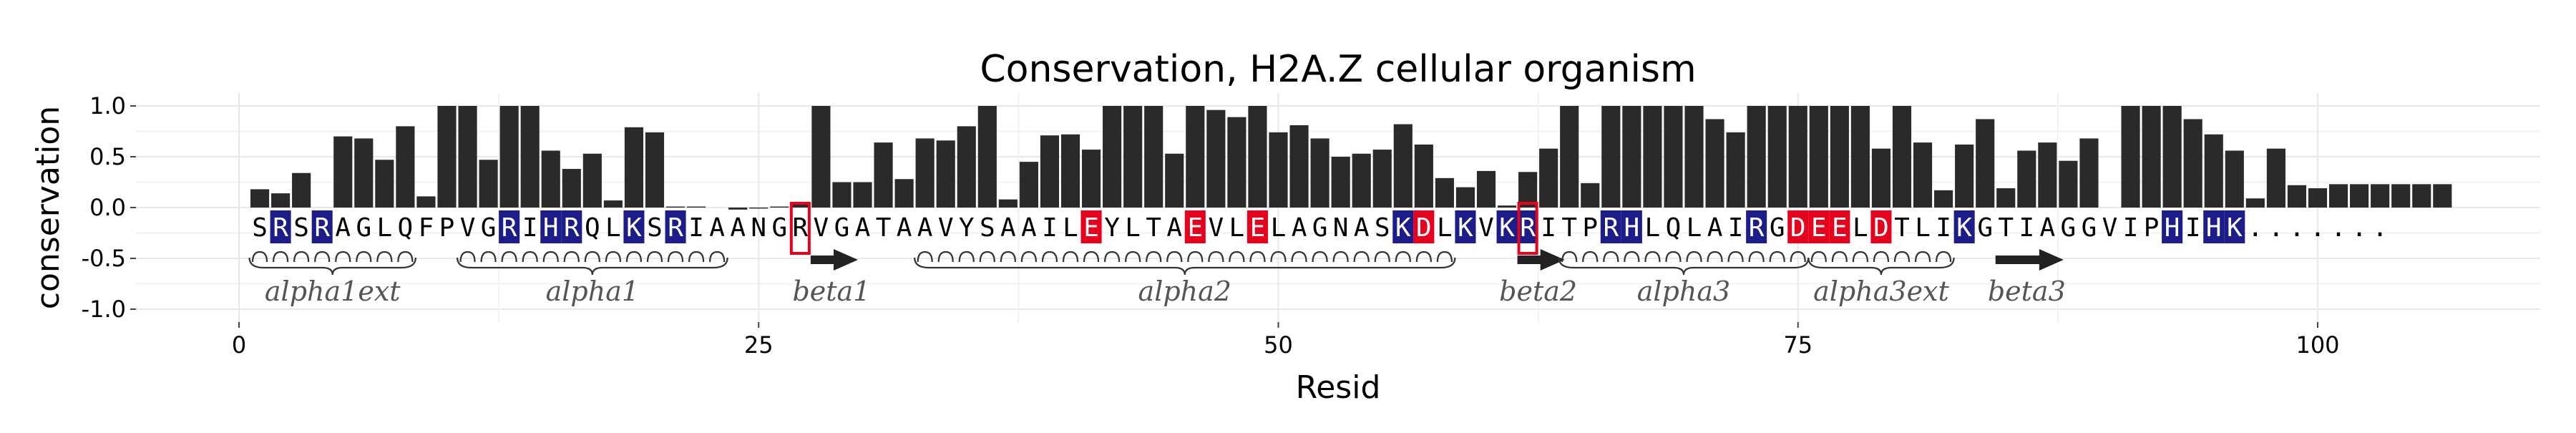  I want to click on secondary-structure-label: beta2, so click(1538, 291).